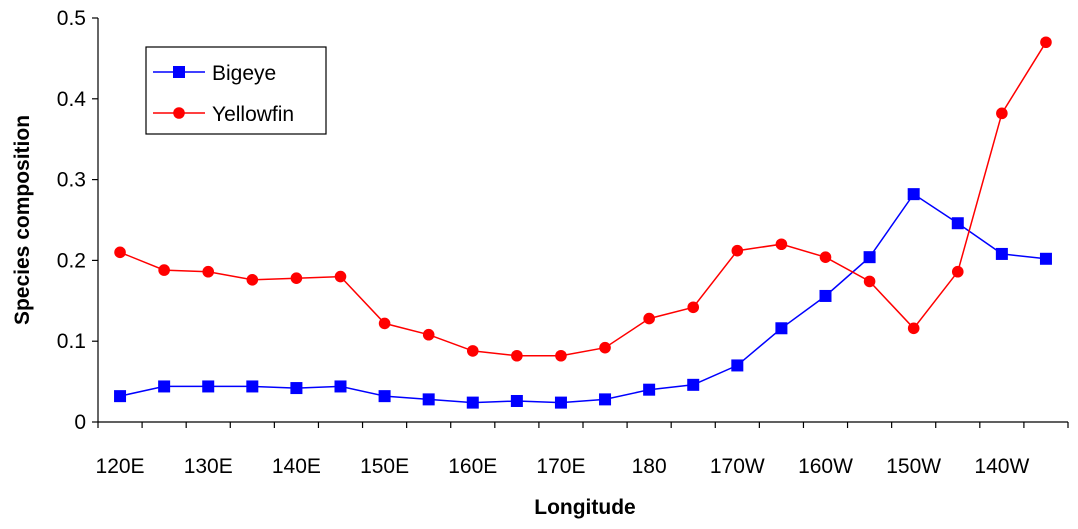  I want to click on y-axis-title: Species composition, so click(22, 220).